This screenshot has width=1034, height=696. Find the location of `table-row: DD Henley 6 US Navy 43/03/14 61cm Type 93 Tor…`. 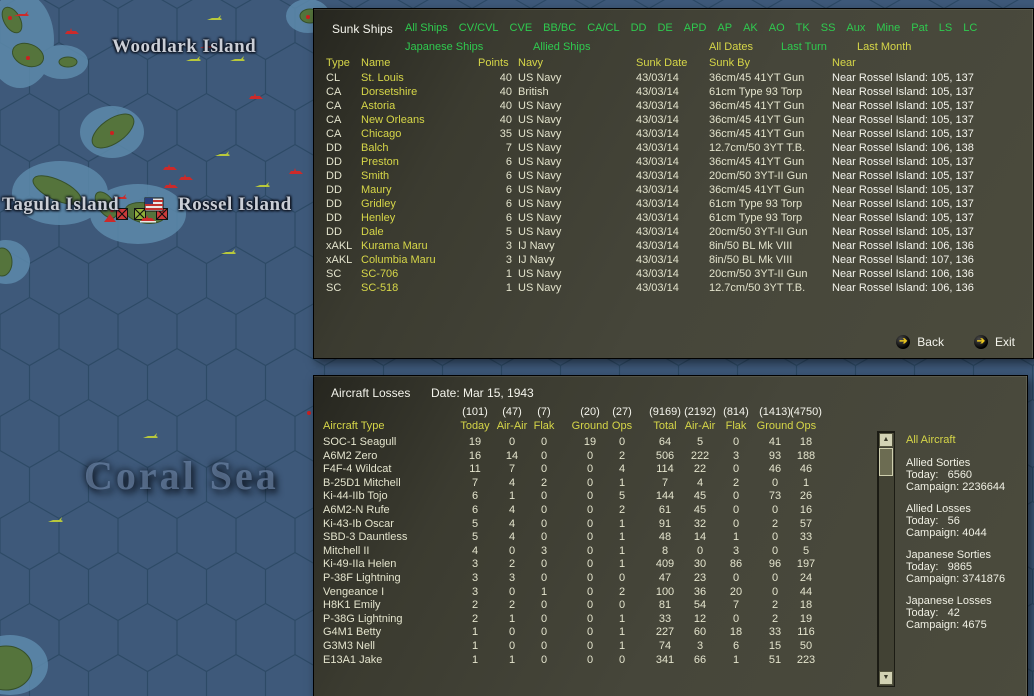

table-row: DD Henley 6 US Navy 43/03/14 61cm Type 93 Tor… is located at coordinates (673, 218).